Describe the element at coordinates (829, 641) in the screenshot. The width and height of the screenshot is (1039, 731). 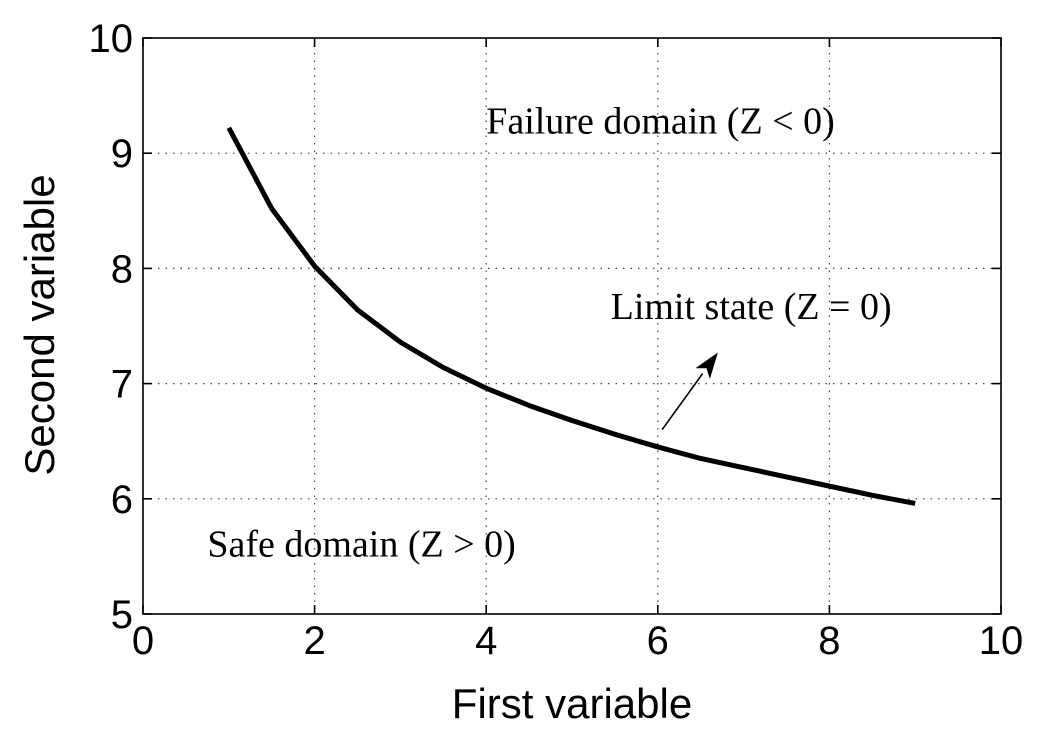
I see `x-tick-label: 8` at that location.